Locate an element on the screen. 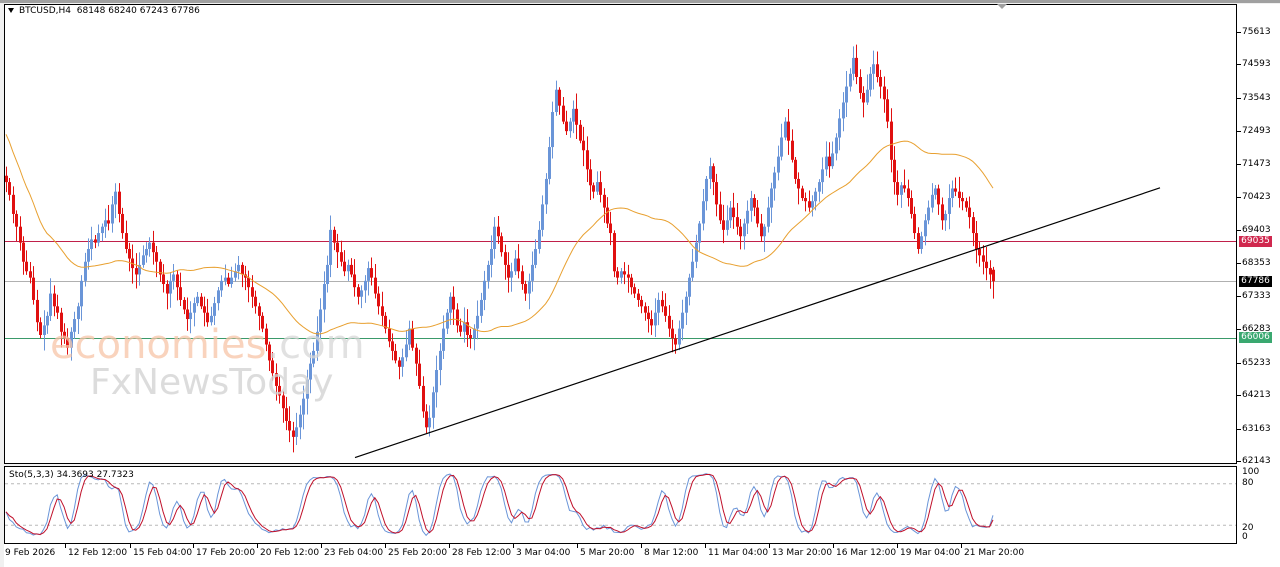  price-label: 72493 is located at coordinates (1256, 131).